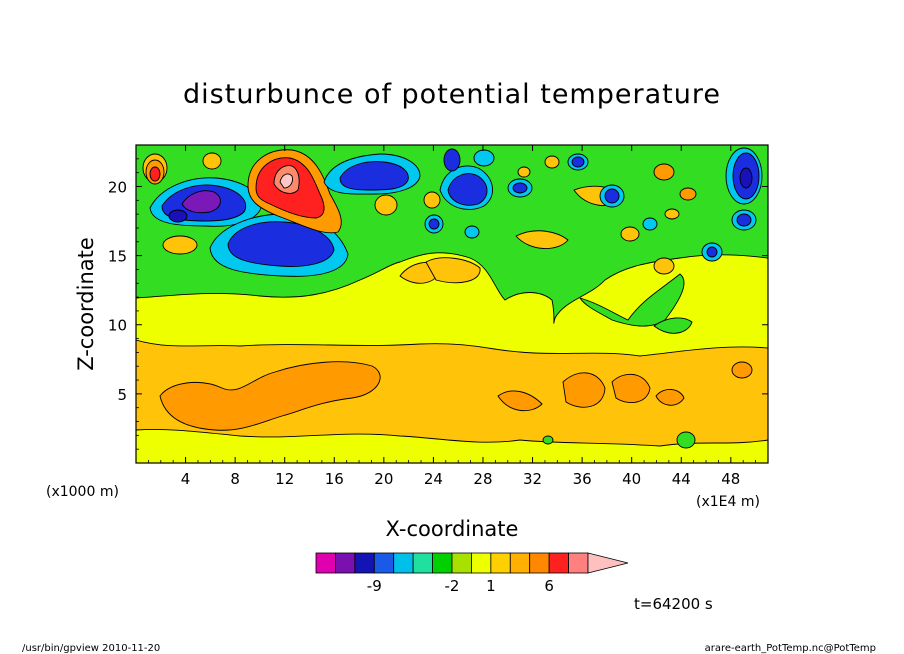 The height and width of the screenshot is (654, 904). Describe the element at coordinates (730, 479) in the screenshot. I see `x-tick-label: 48` at that location.